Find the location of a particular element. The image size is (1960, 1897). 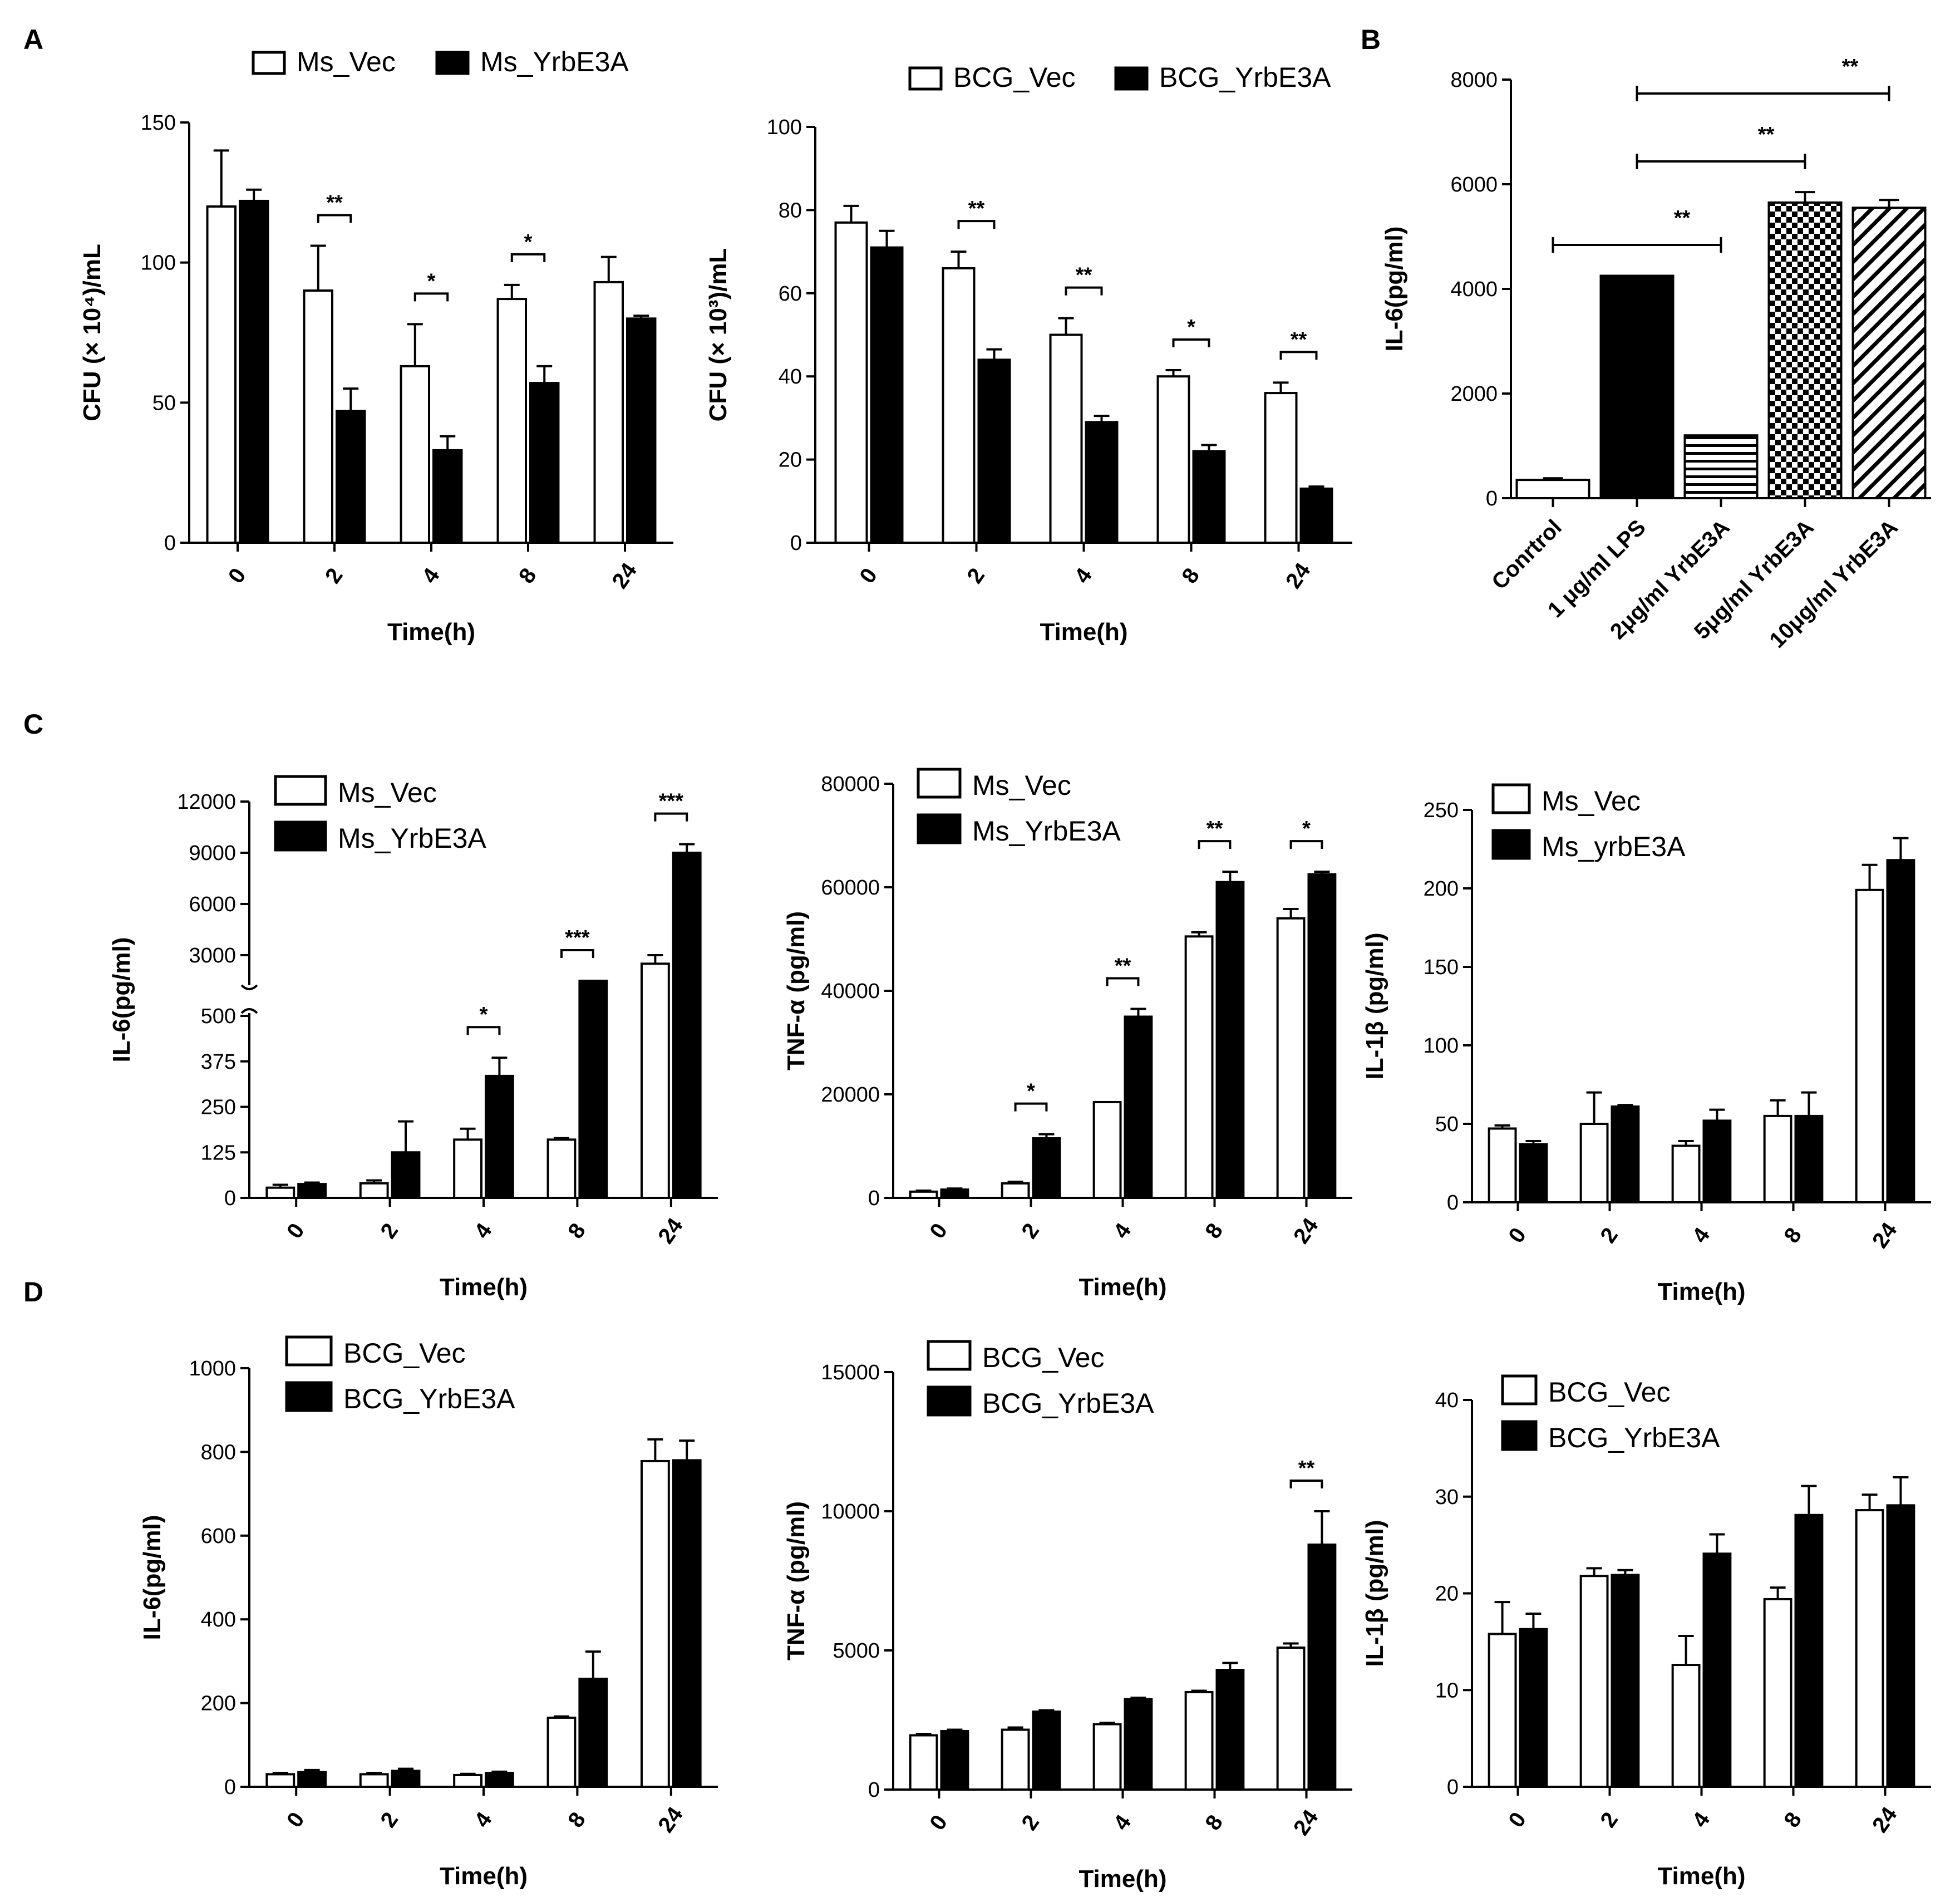

y-tick-label: 4000 is located at coordinates (1474, 289).